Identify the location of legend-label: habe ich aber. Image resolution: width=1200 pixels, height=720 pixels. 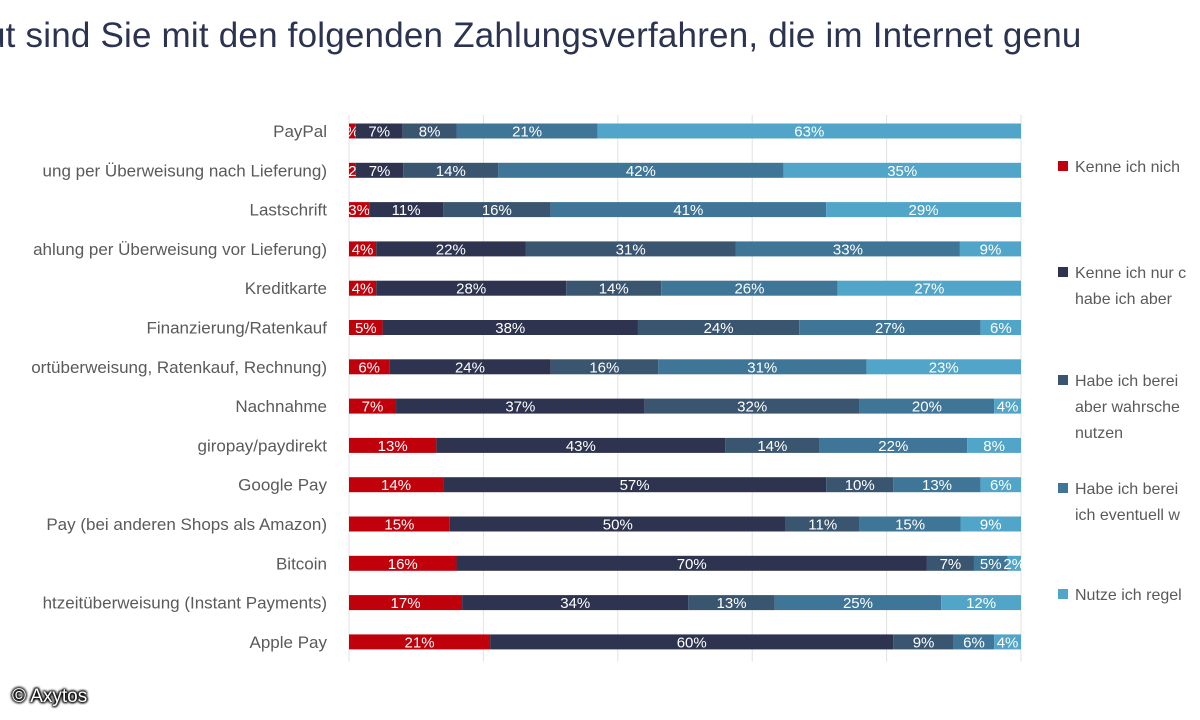
(1124, 299).